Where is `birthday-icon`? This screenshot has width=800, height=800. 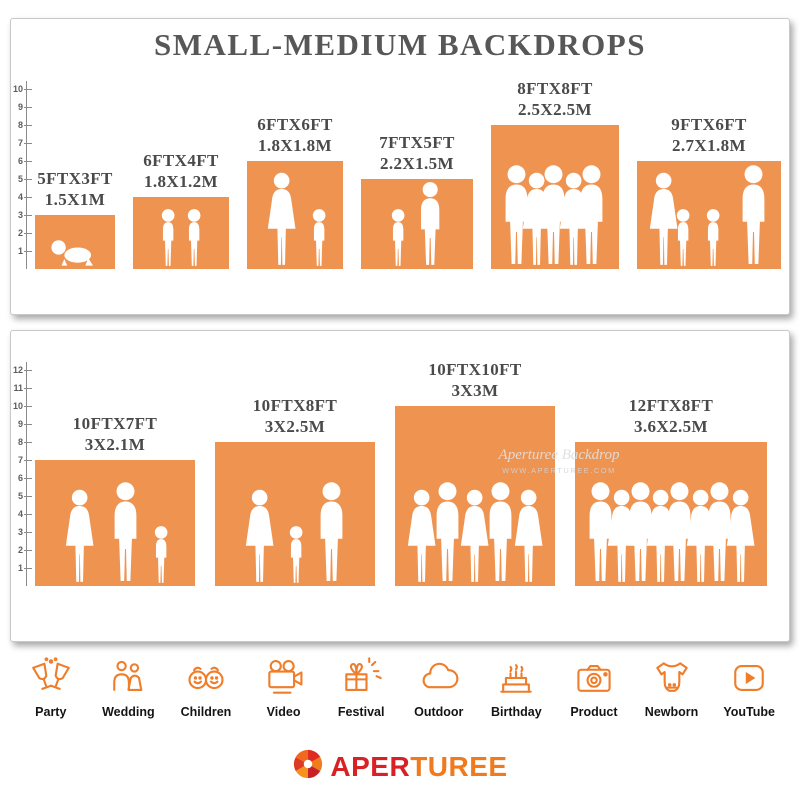
birthday-icon is located at coordinates (517, 680).